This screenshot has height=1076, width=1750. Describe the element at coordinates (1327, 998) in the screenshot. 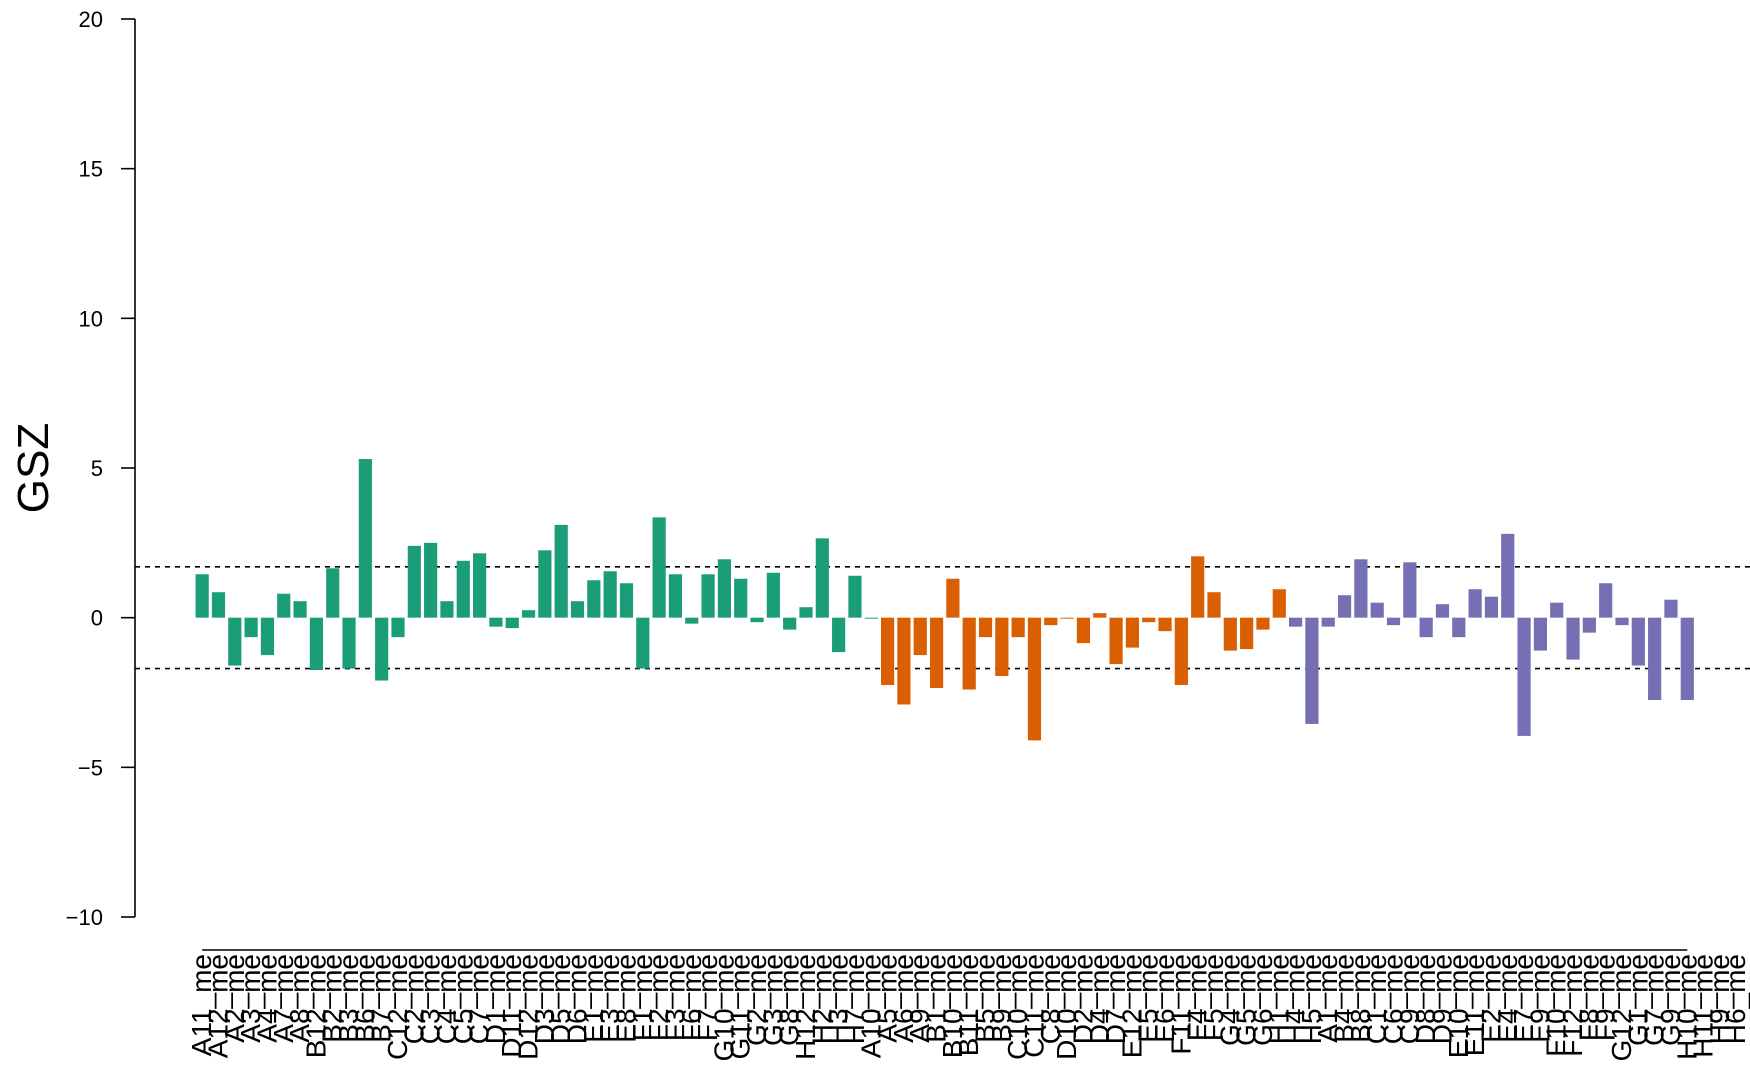

I see `x-tick-label: A1_me` at that location.